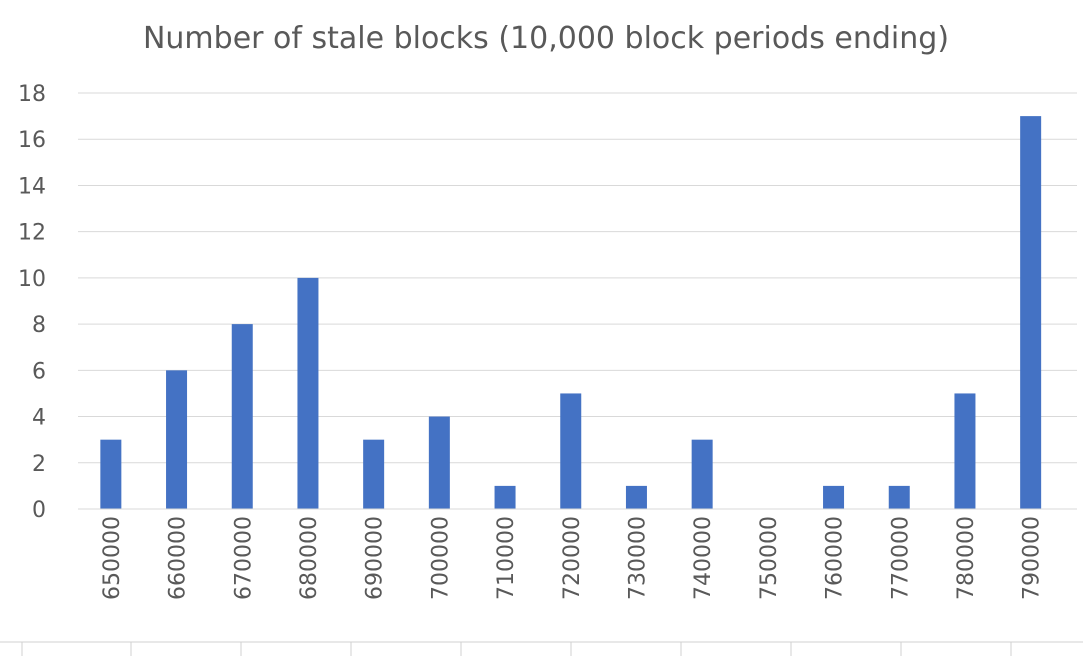 The width and height of the screenshot is (1083, 656). Describe the element at coordinates (243, 558) in the screenshot. I see `x-tick-label: 670000` at that location.